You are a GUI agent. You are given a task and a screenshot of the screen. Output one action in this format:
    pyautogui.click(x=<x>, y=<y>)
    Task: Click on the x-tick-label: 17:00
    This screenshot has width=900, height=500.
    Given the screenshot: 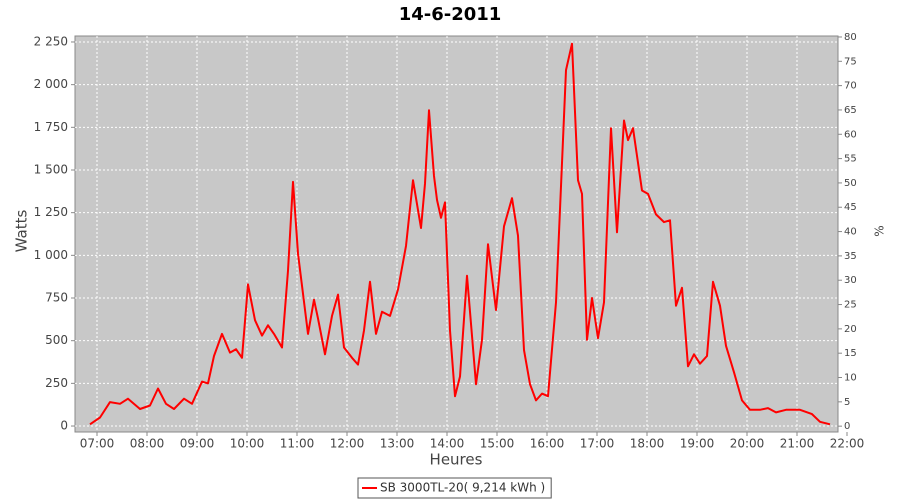 What is the action you would take?
    pyautogui.click(x=597, y=444)
    